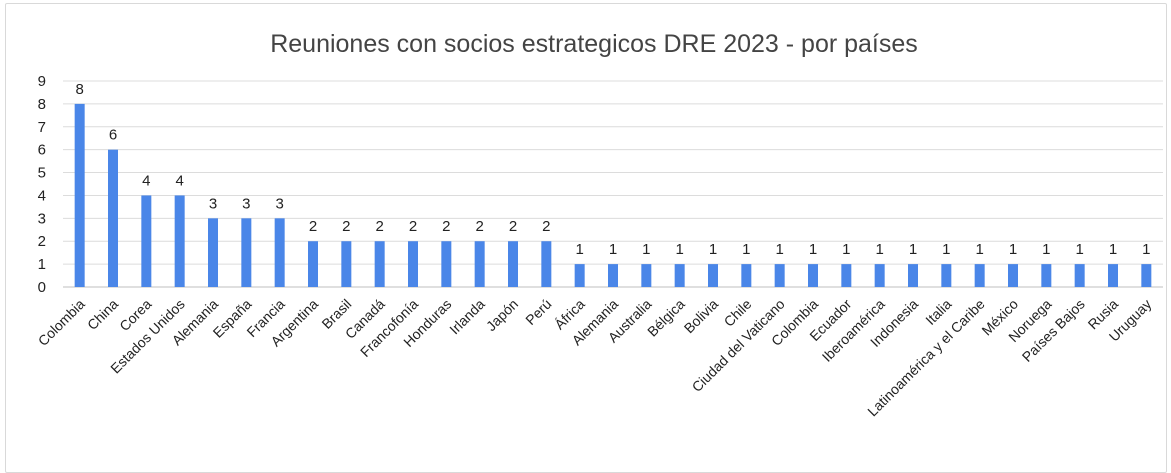 The height and width of the screenshot is (473, 1171). Describe the element at coordinates (42, 150) in the screenshot. I see `y-tick-label: 6` at that location.